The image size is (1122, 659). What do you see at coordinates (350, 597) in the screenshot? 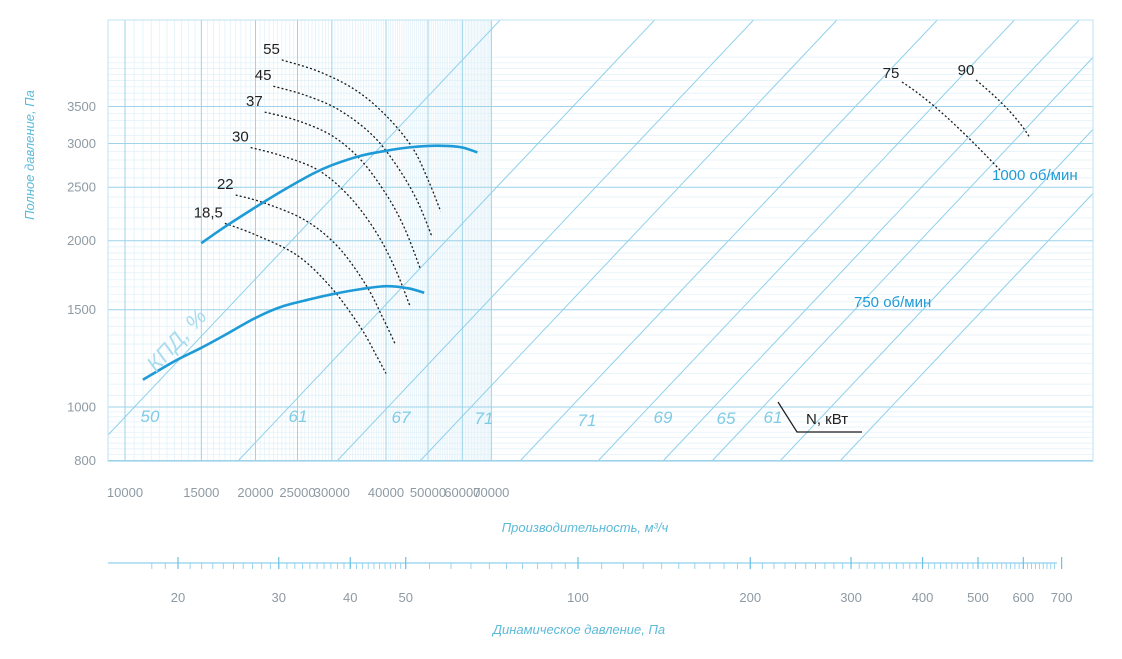
I see `secondary-tick-label: 40` at bounding box center [350, 597].